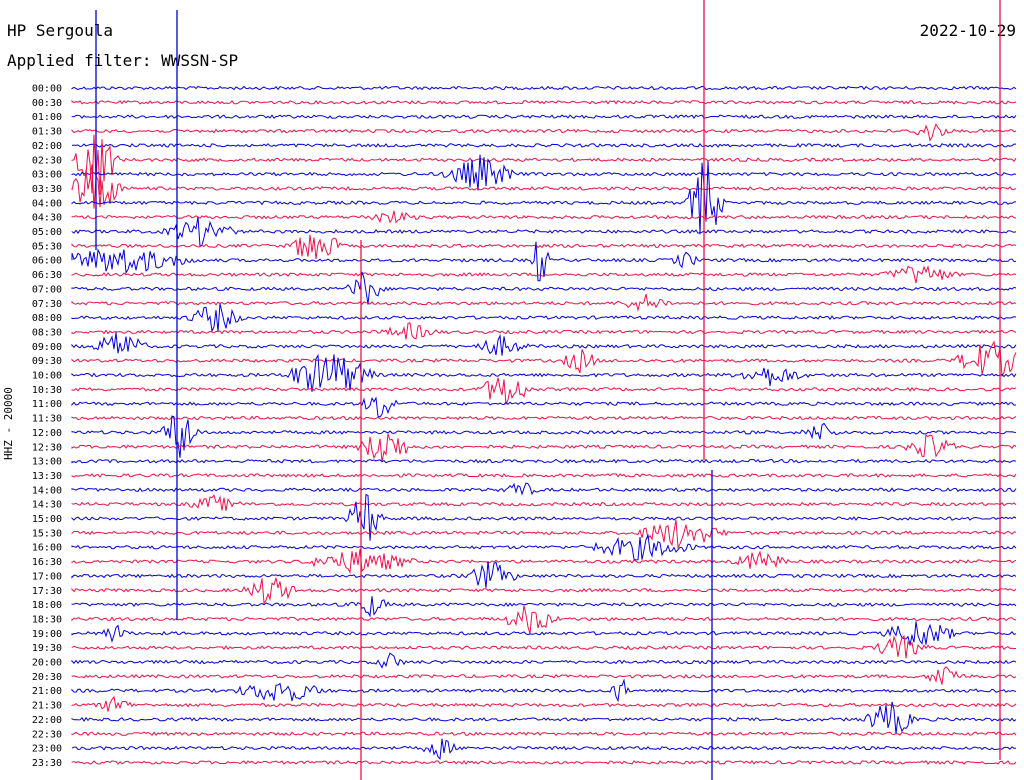 The image size is (1024, 780). What do you see at coordinates (47, 376) in the screenshot?
I see `time-label: 10:00` at bounding box center [47, 376].